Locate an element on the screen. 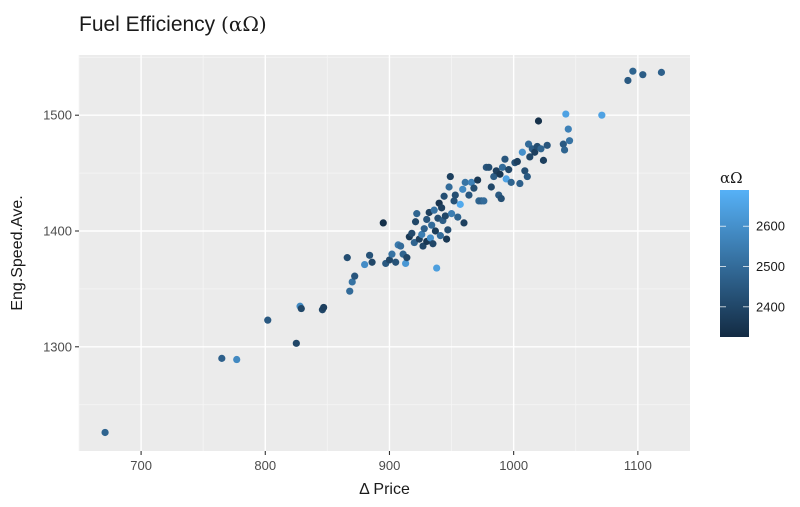  colorbar is located at coordinates (734, 263).